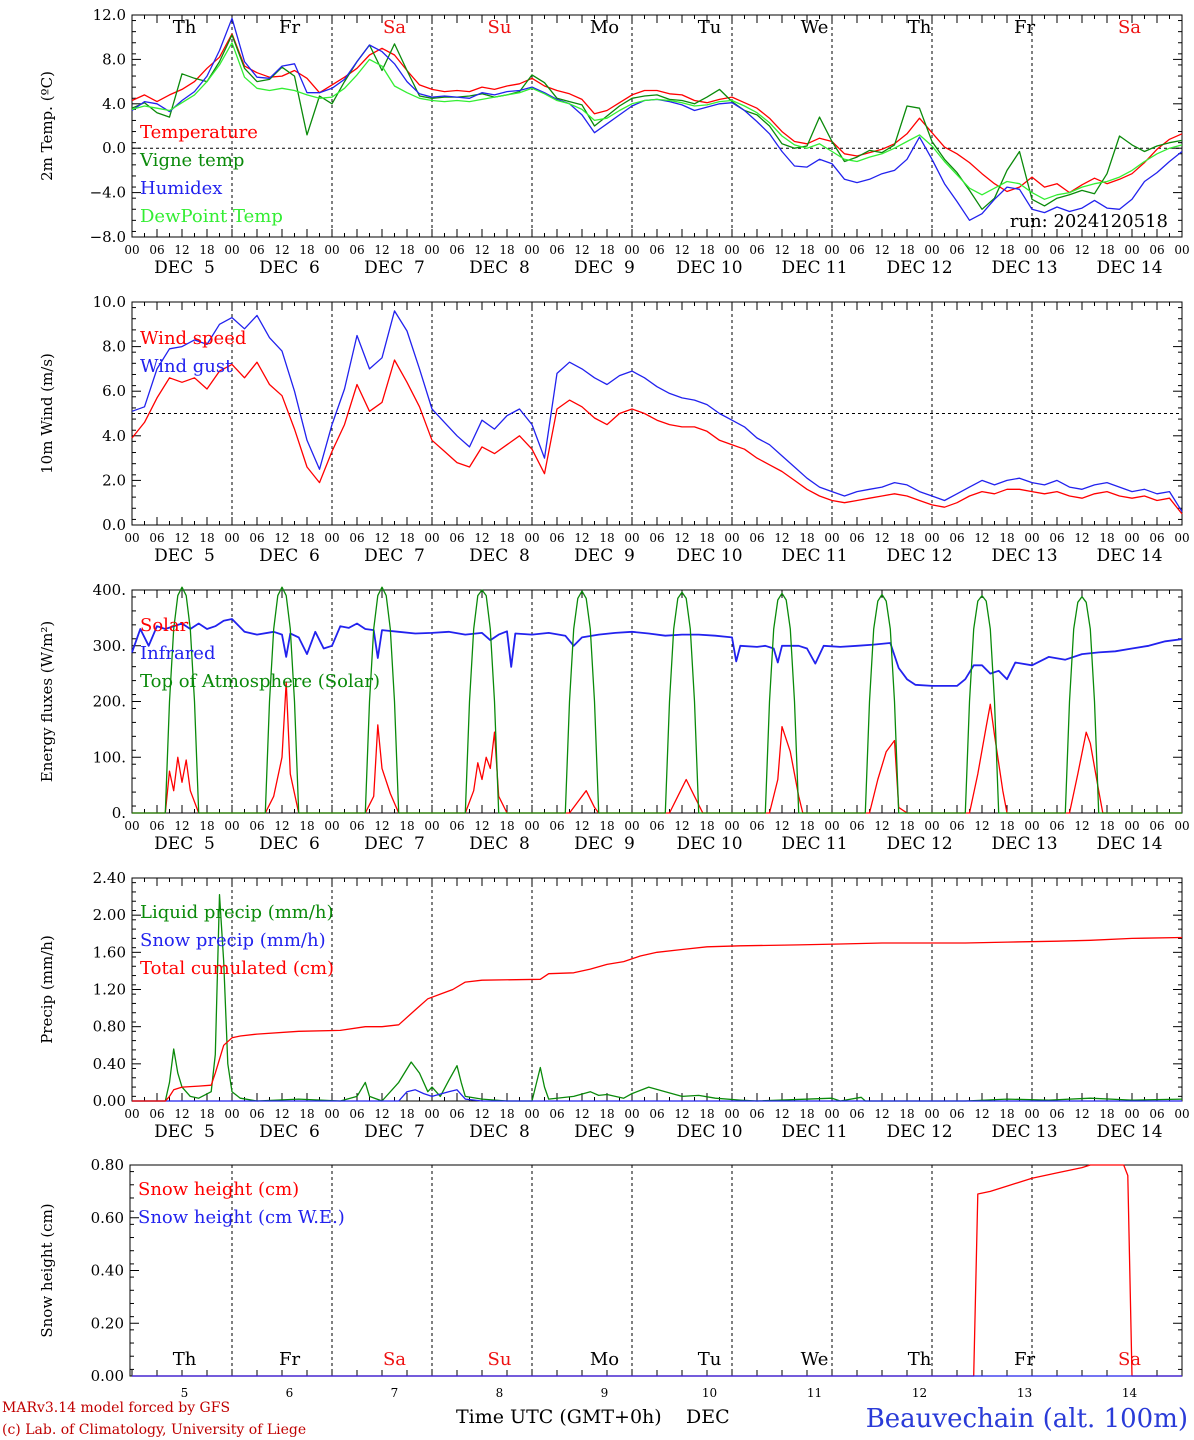 The height and width of the screenshot is (1440, 1194). What do you see at coordinates (290, 1393) in the screenshot?
I see `date-number-label: 6` at bounding box center [290, 1393].